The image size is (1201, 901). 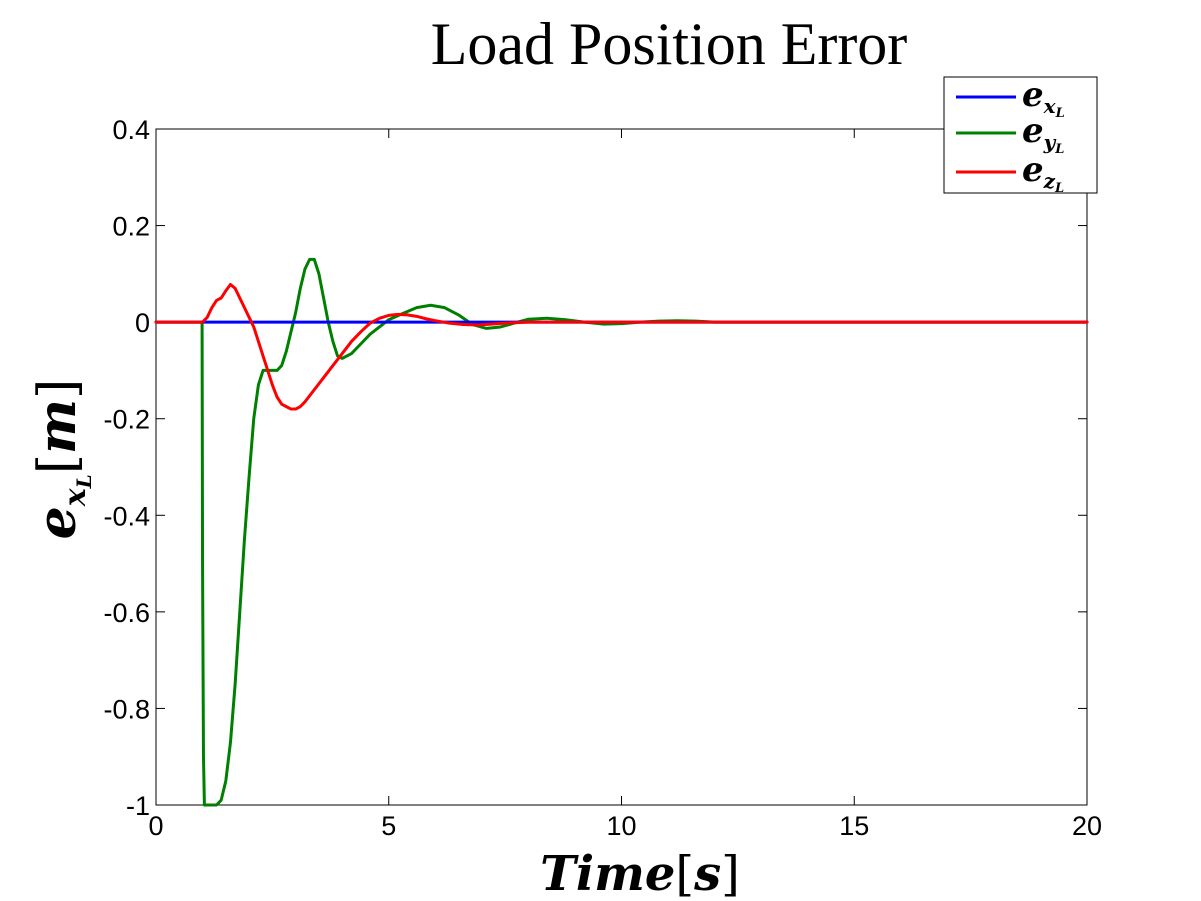 What do you see at coordinates (621, 826) in the screenshot?
I see `x-tick-label: 10` at bounding box center [621, 826].